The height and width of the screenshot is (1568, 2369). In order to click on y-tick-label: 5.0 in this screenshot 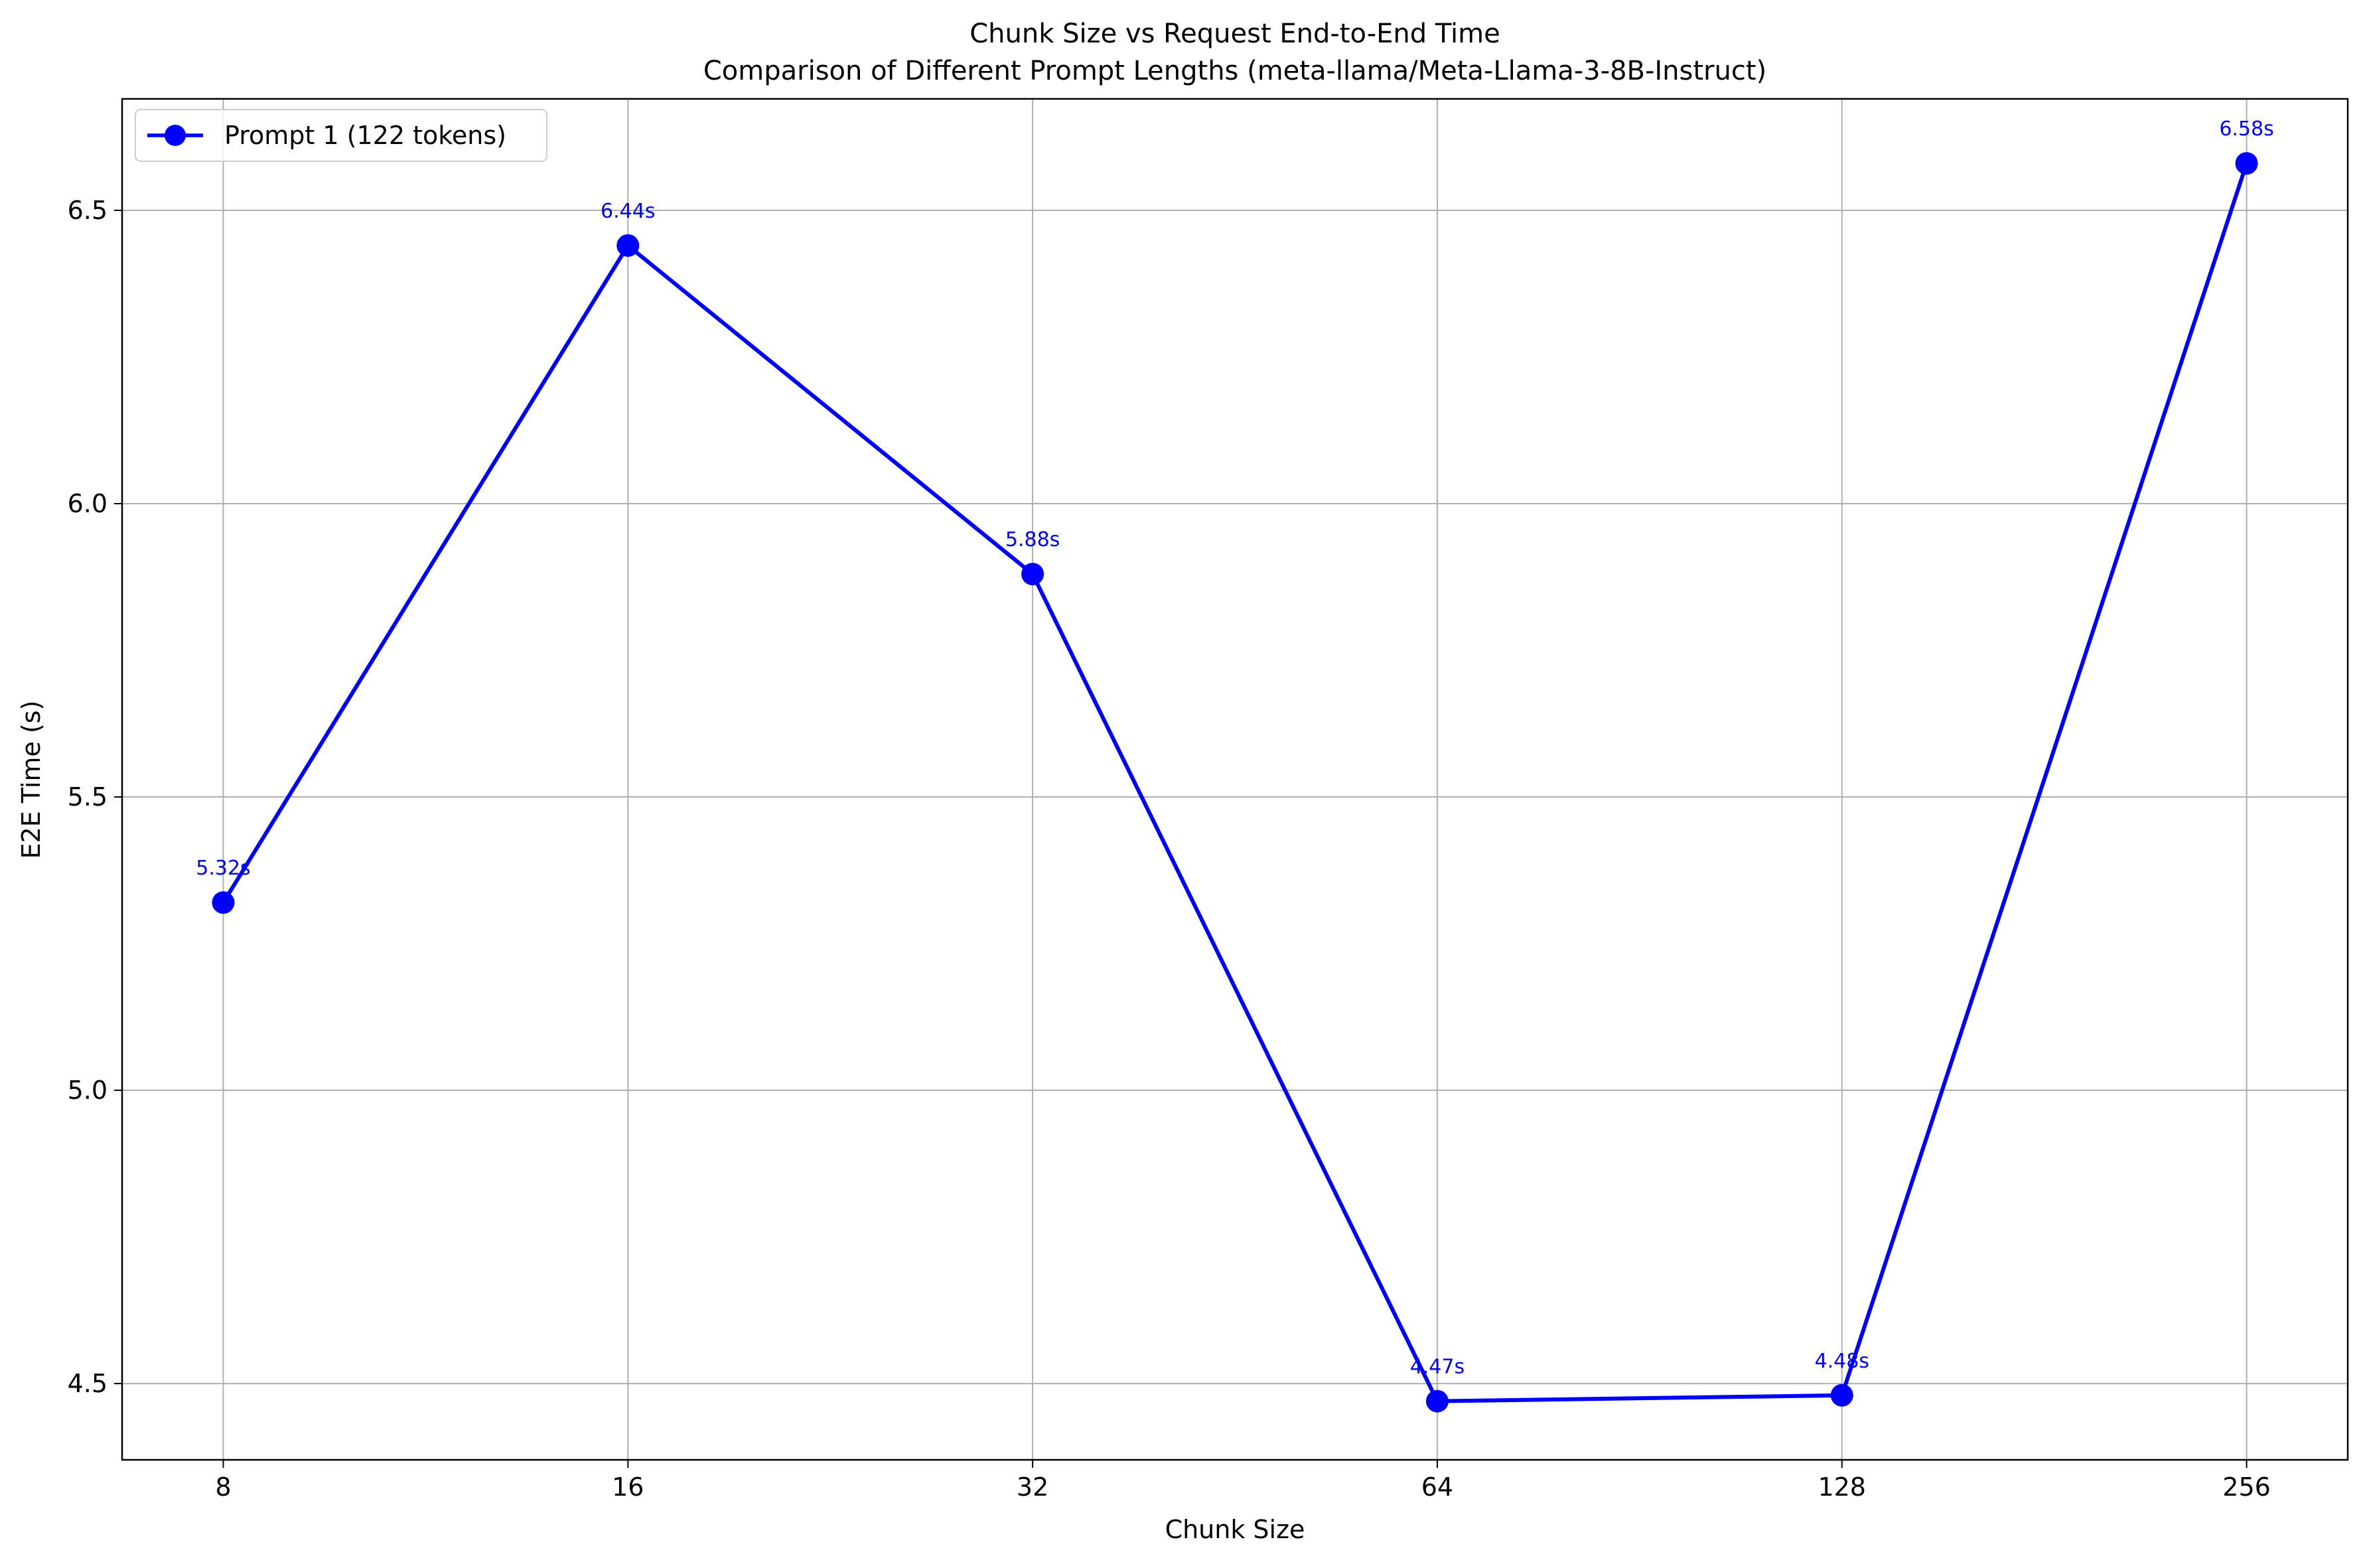, I will do `click(88, 1090)`.